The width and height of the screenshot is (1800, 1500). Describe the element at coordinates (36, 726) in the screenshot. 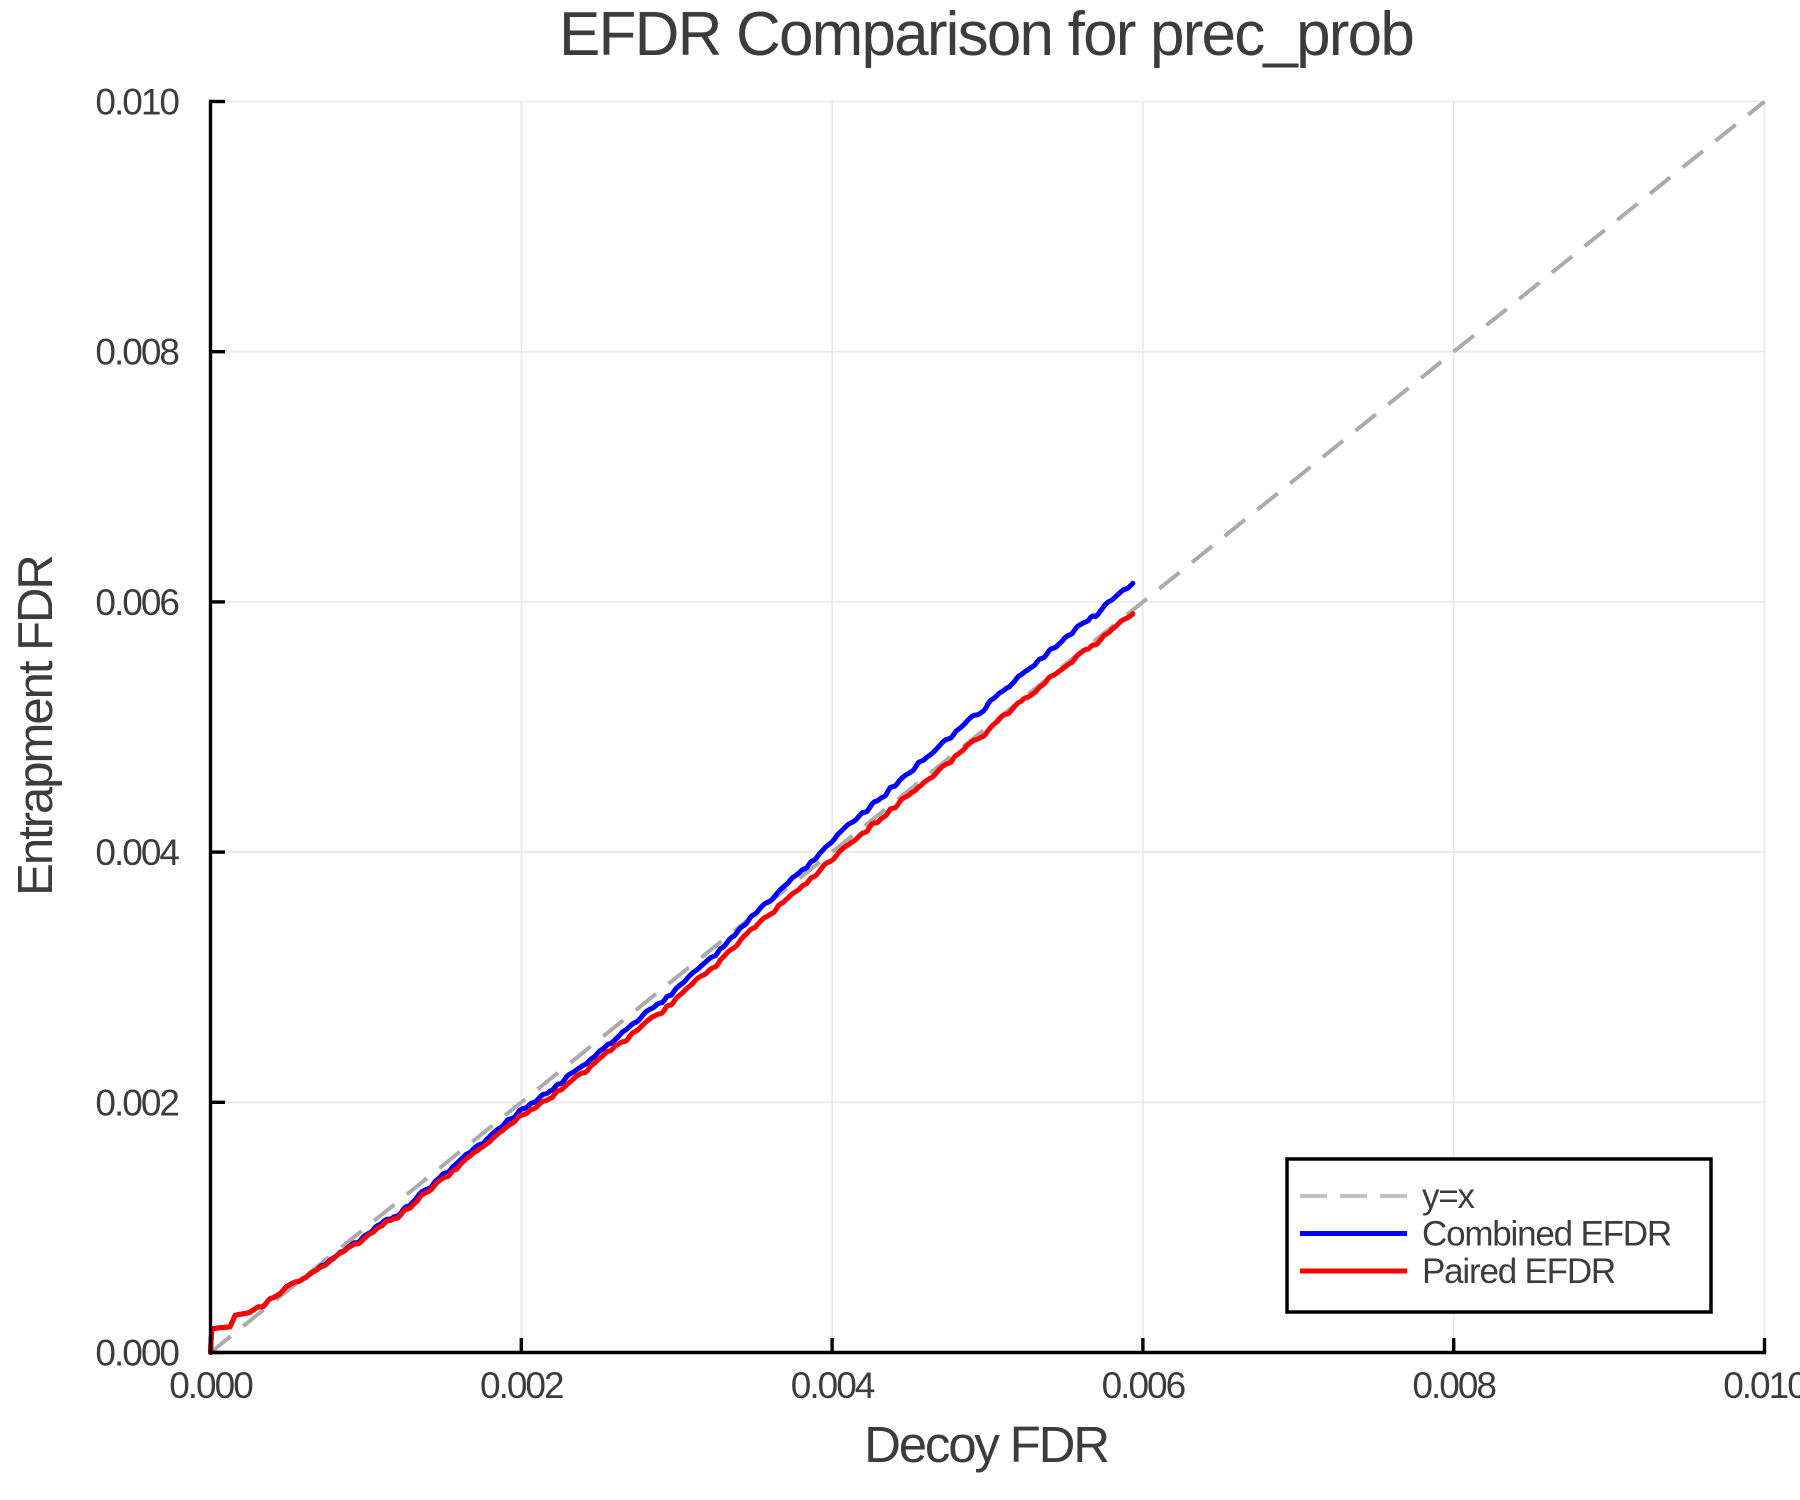

I see `svg-text: Entrapment FDR` at that location.